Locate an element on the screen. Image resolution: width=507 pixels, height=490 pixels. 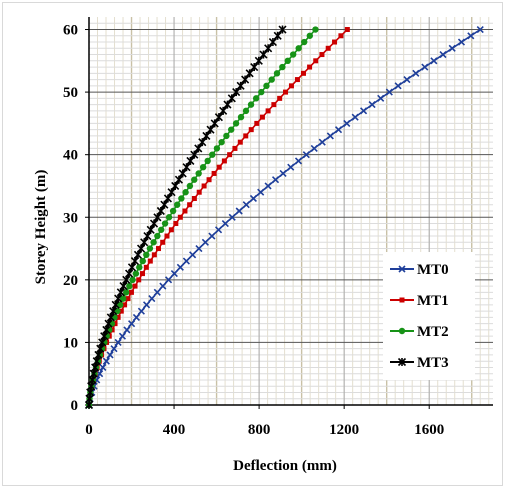
y-tick-label: 0 is located at coordinates (75, 406).